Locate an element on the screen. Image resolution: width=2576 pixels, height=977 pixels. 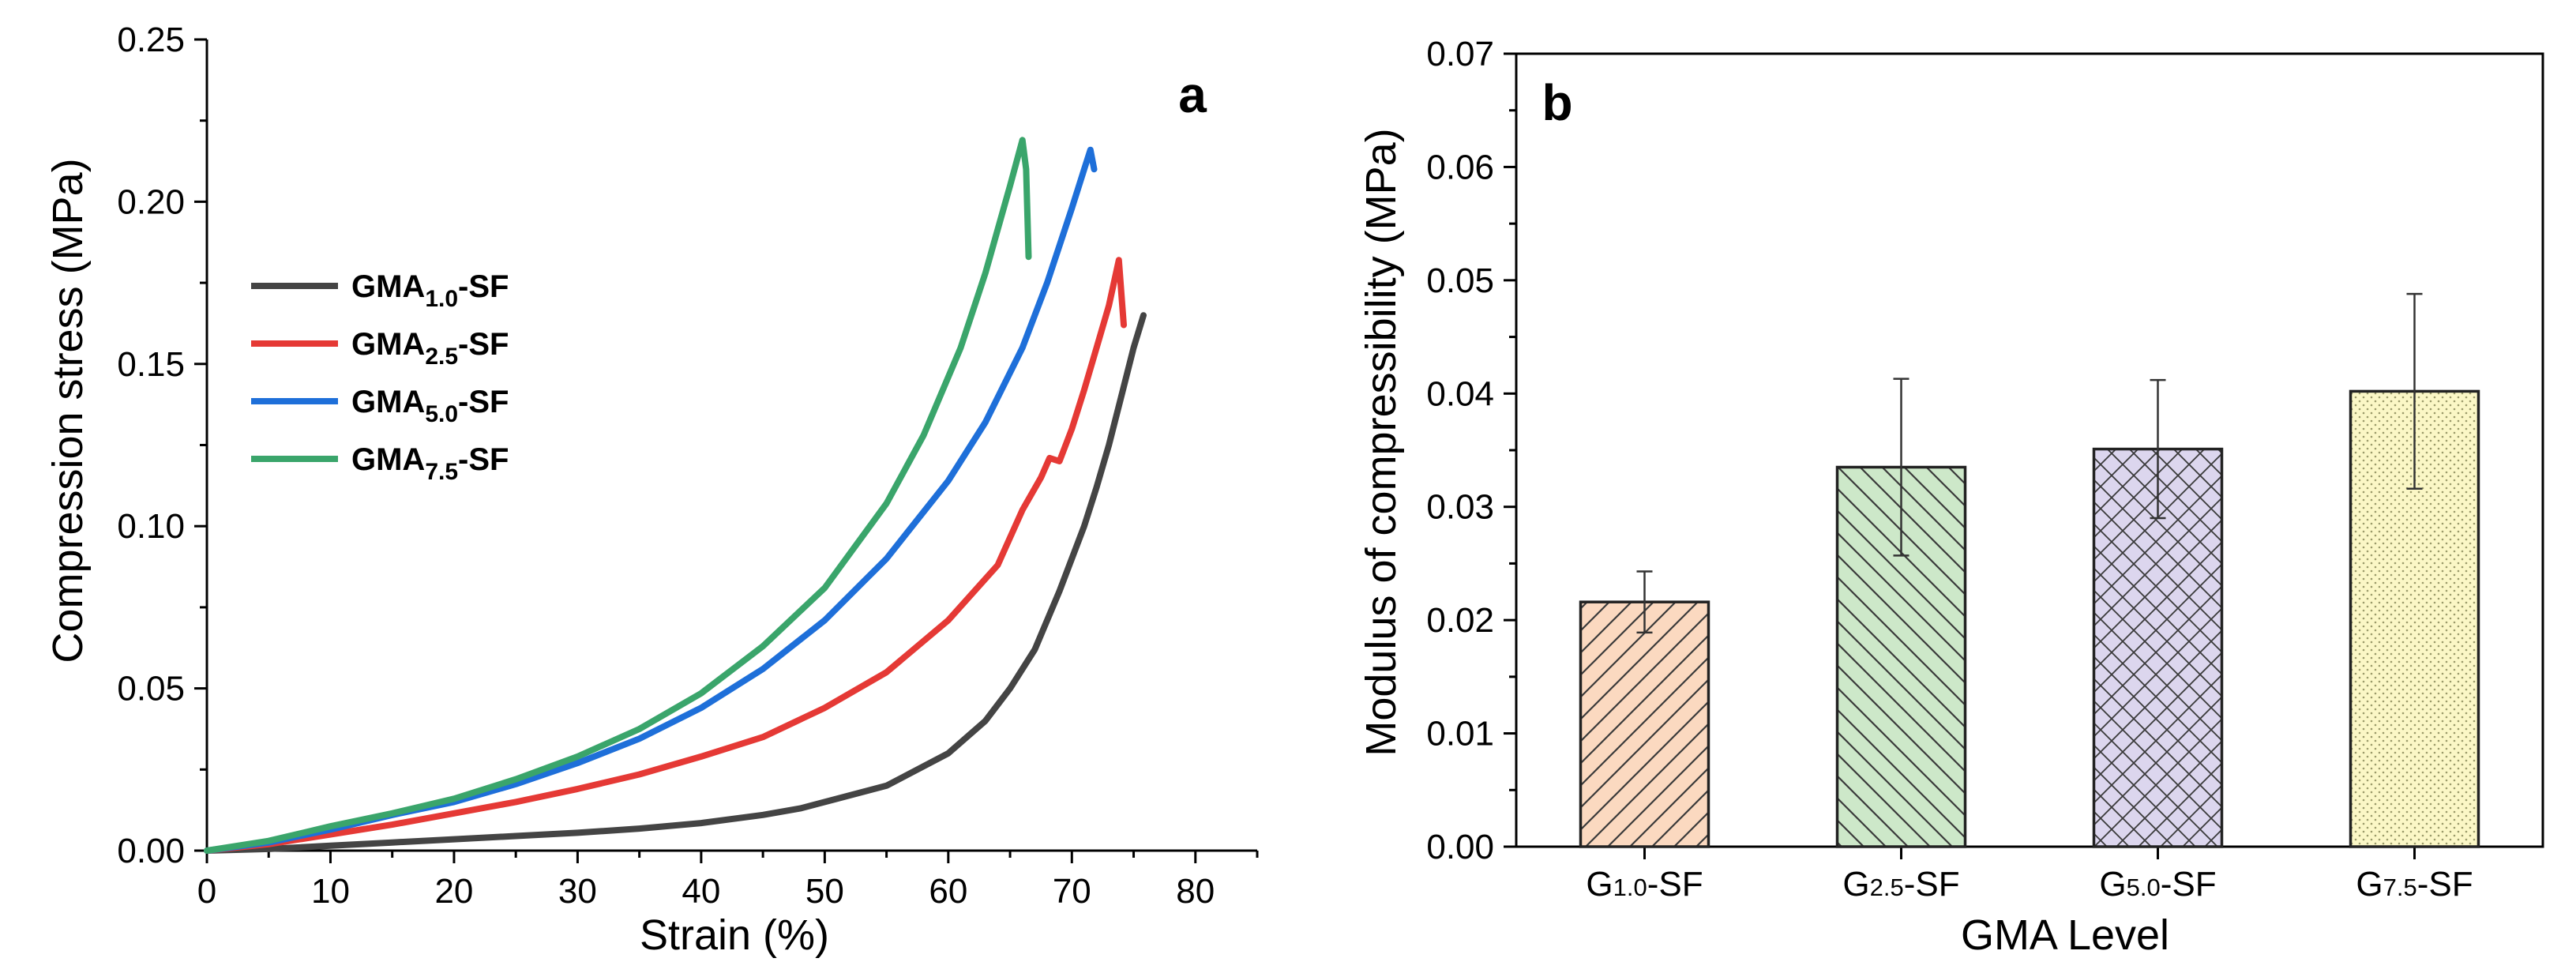
panel-a-y-tick-label: 0.05 is located at coordinates (151, 689).